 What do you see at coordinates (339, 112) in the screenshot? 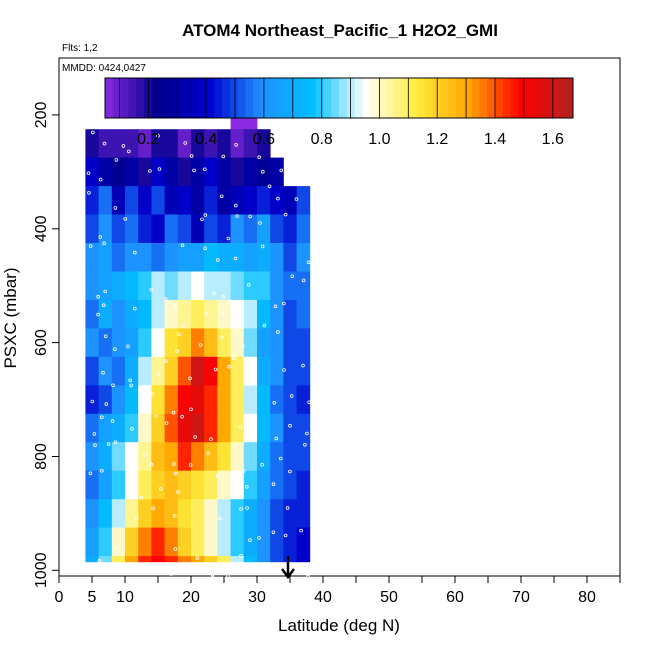
I see `colorbar: 0.2 0.4 0.6 0.8 1.0 1.2 1.4 1.6` at bounding box center [339, 112].